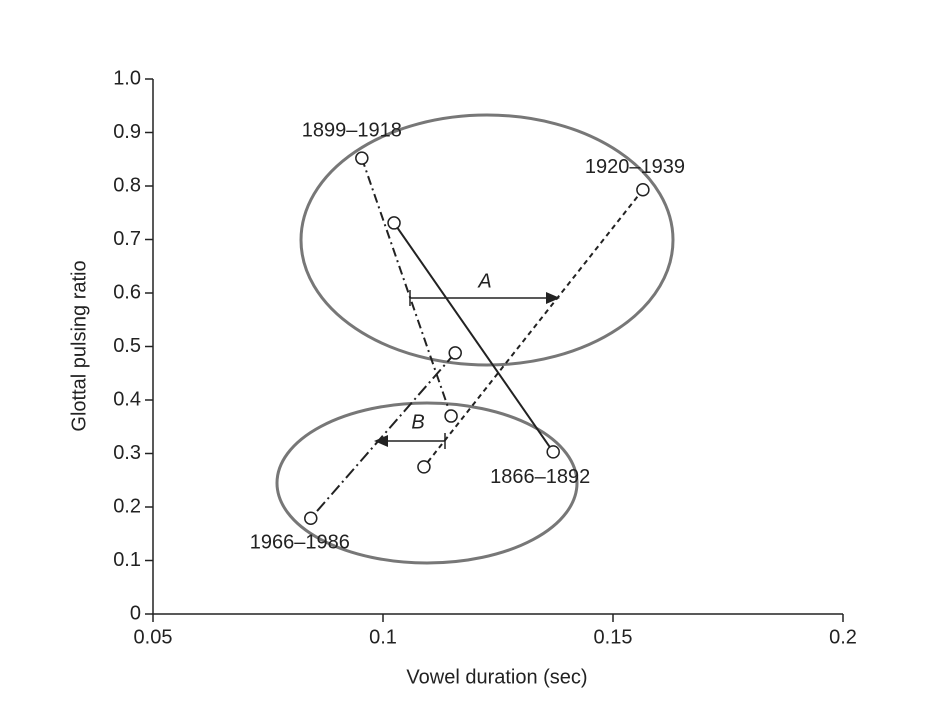  What do you see at coordinates (613, 637) in the screenshot?
I see `x-tick-label: 0.15` at bounding box center [613, 637].